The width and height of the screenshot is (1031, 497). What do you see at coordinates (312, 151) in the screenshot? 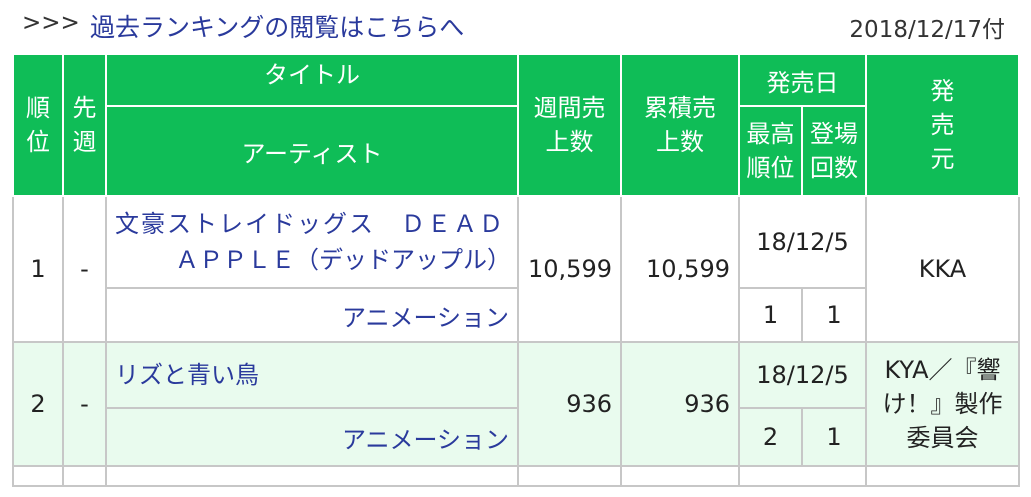
I see `col-artist: アーティスト` at bounding box center [312, 151].